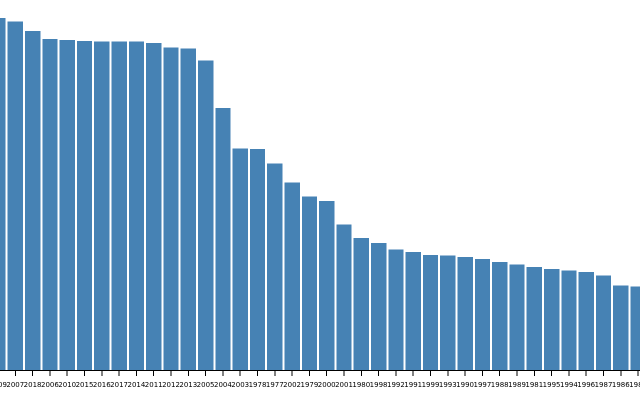 The image size is (640, 400). What do you see at coordinates (292, 385) in the screenshot?
I see `x-tick-label: 2002` at bounding box center [292, 385].